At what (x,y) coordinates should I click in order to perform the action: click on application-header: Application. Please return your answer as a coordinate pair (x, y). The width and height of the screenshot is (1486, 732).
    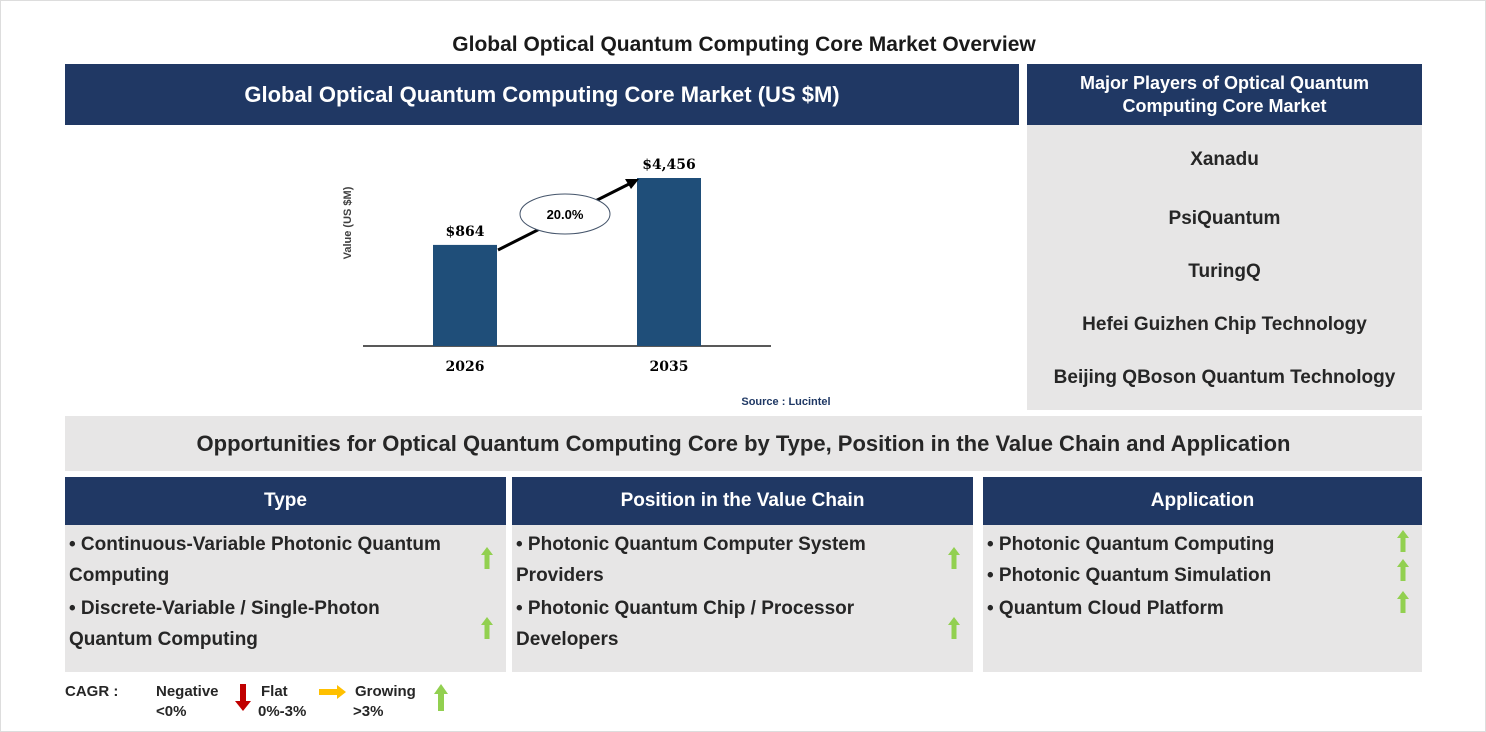
    Looking at the image, I should click on (1202, 501).